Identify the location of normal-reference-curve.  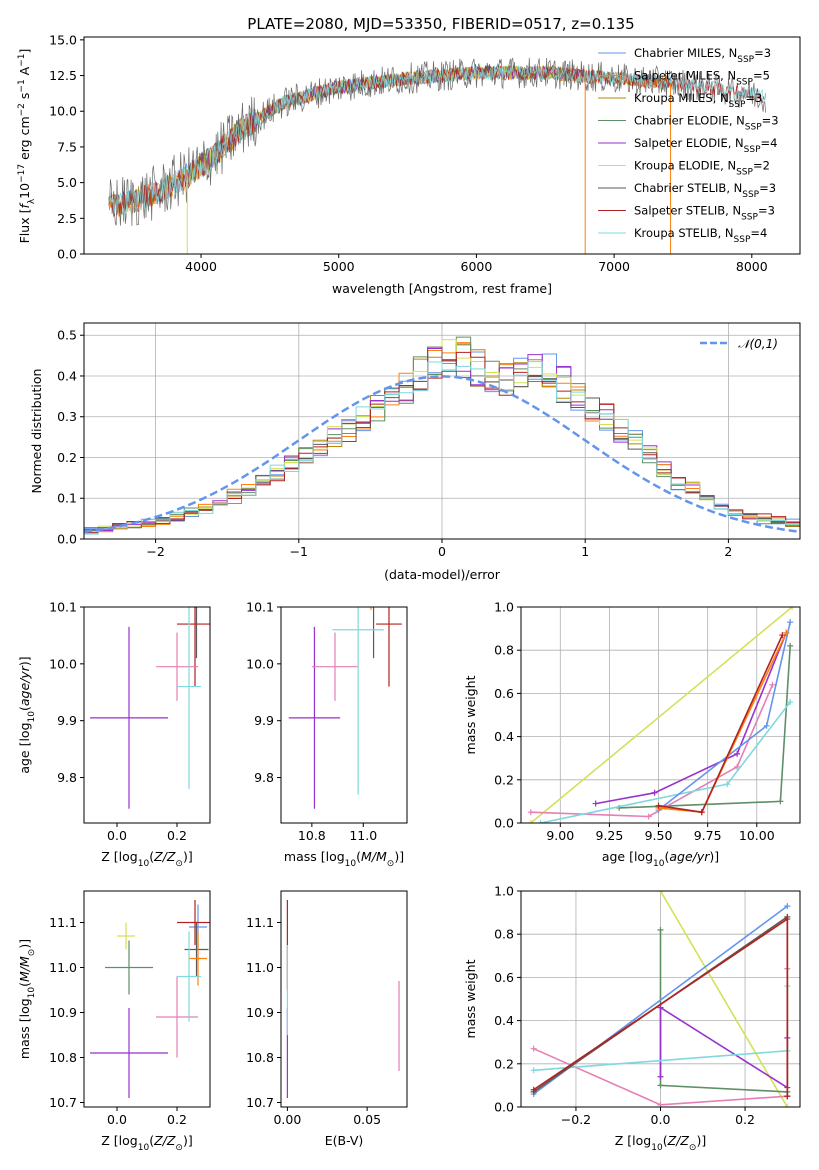
(442, 454).